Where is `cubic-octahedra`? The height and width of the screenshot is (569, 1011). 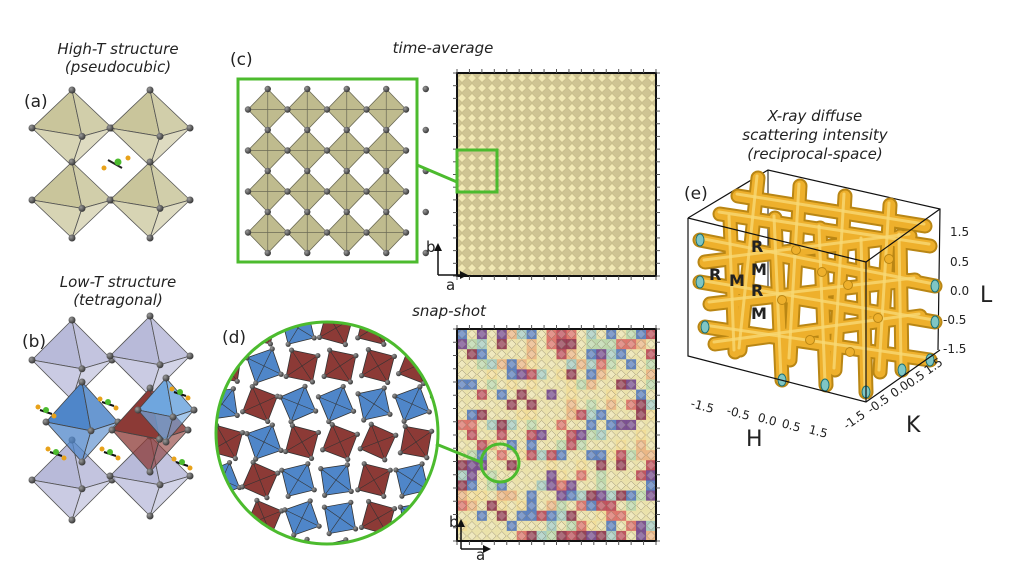 cubic-octahedra is located at coordinates (111, 164).